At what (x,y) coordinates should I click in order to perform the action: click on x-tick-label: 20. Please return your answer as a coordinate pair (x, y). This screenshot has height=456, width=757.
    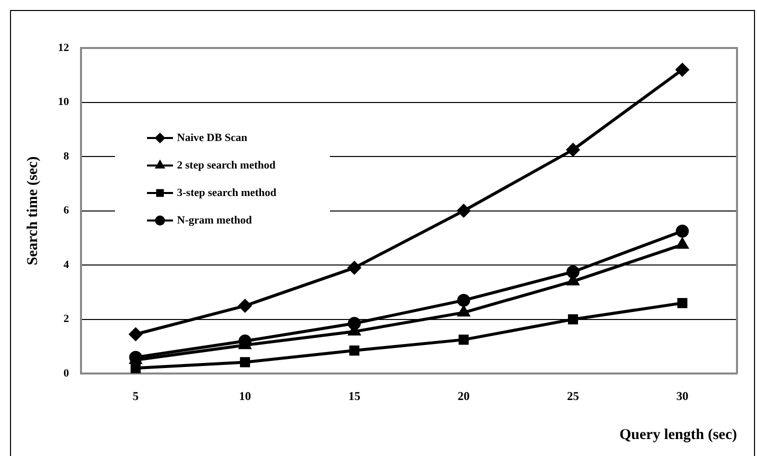
    Looking at the image, I should click on (464, 395).